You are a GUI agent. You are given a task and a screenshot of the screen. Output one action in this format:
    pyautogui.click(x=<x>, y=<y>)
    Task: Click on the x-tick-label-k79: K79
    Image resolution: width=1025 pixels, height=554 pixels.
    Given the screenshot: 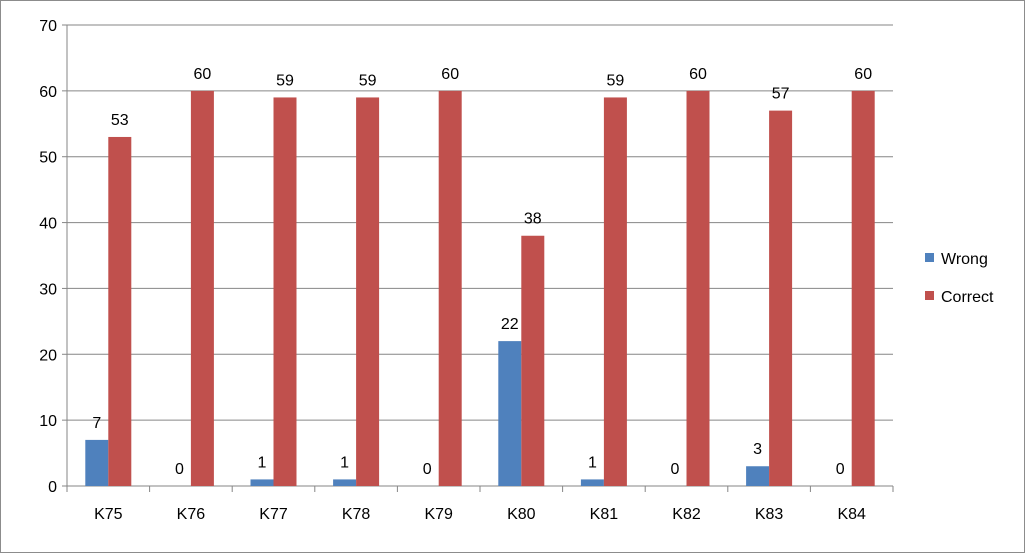 What is the action you would take?
    pyautogui.click(x=438, y=514)
    